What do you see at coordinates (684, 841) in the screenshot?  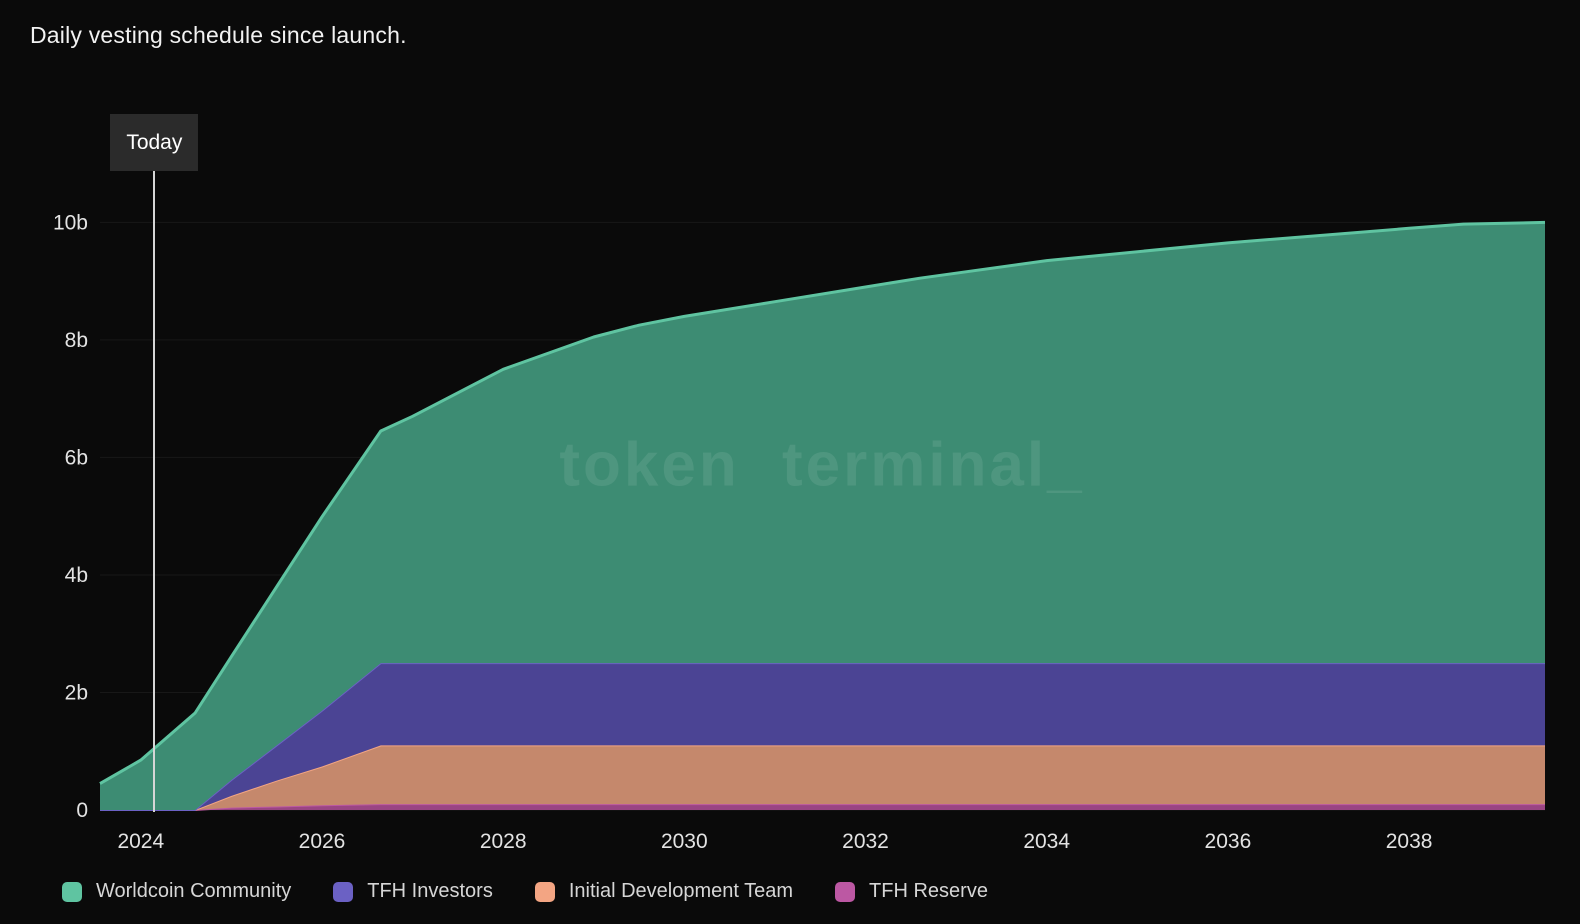 I see `x-tick-label: 2030` at bounding box center [684, 841].